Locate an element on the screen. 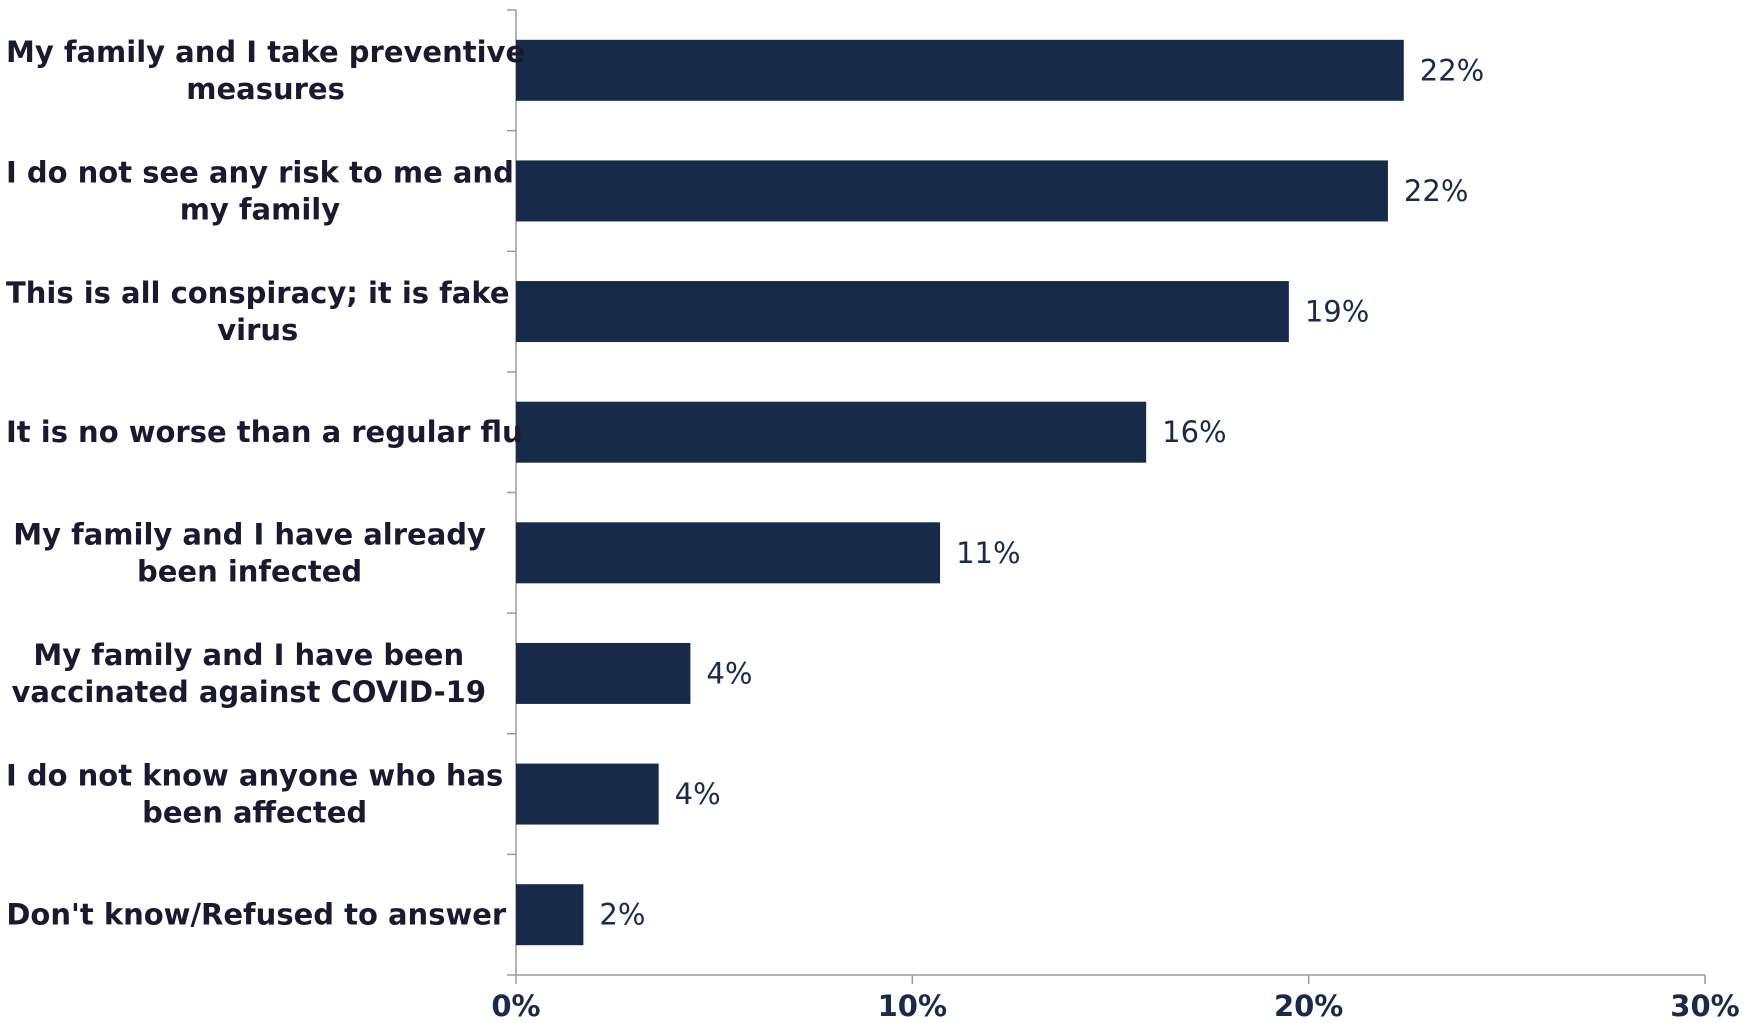 This screenshot has height=1023, width=1746. data-label: 2% is located at coordinates (622, 915).